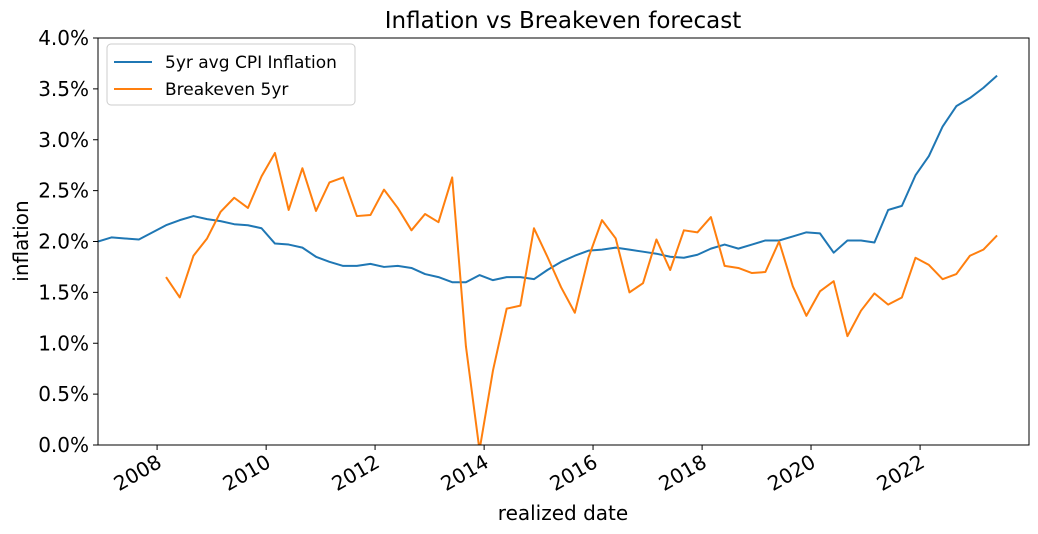 The width and height of the screenshot is (1038, 534). I want to click on chart-title: Inflation vs Breakeven forecast, so click(563, 21).